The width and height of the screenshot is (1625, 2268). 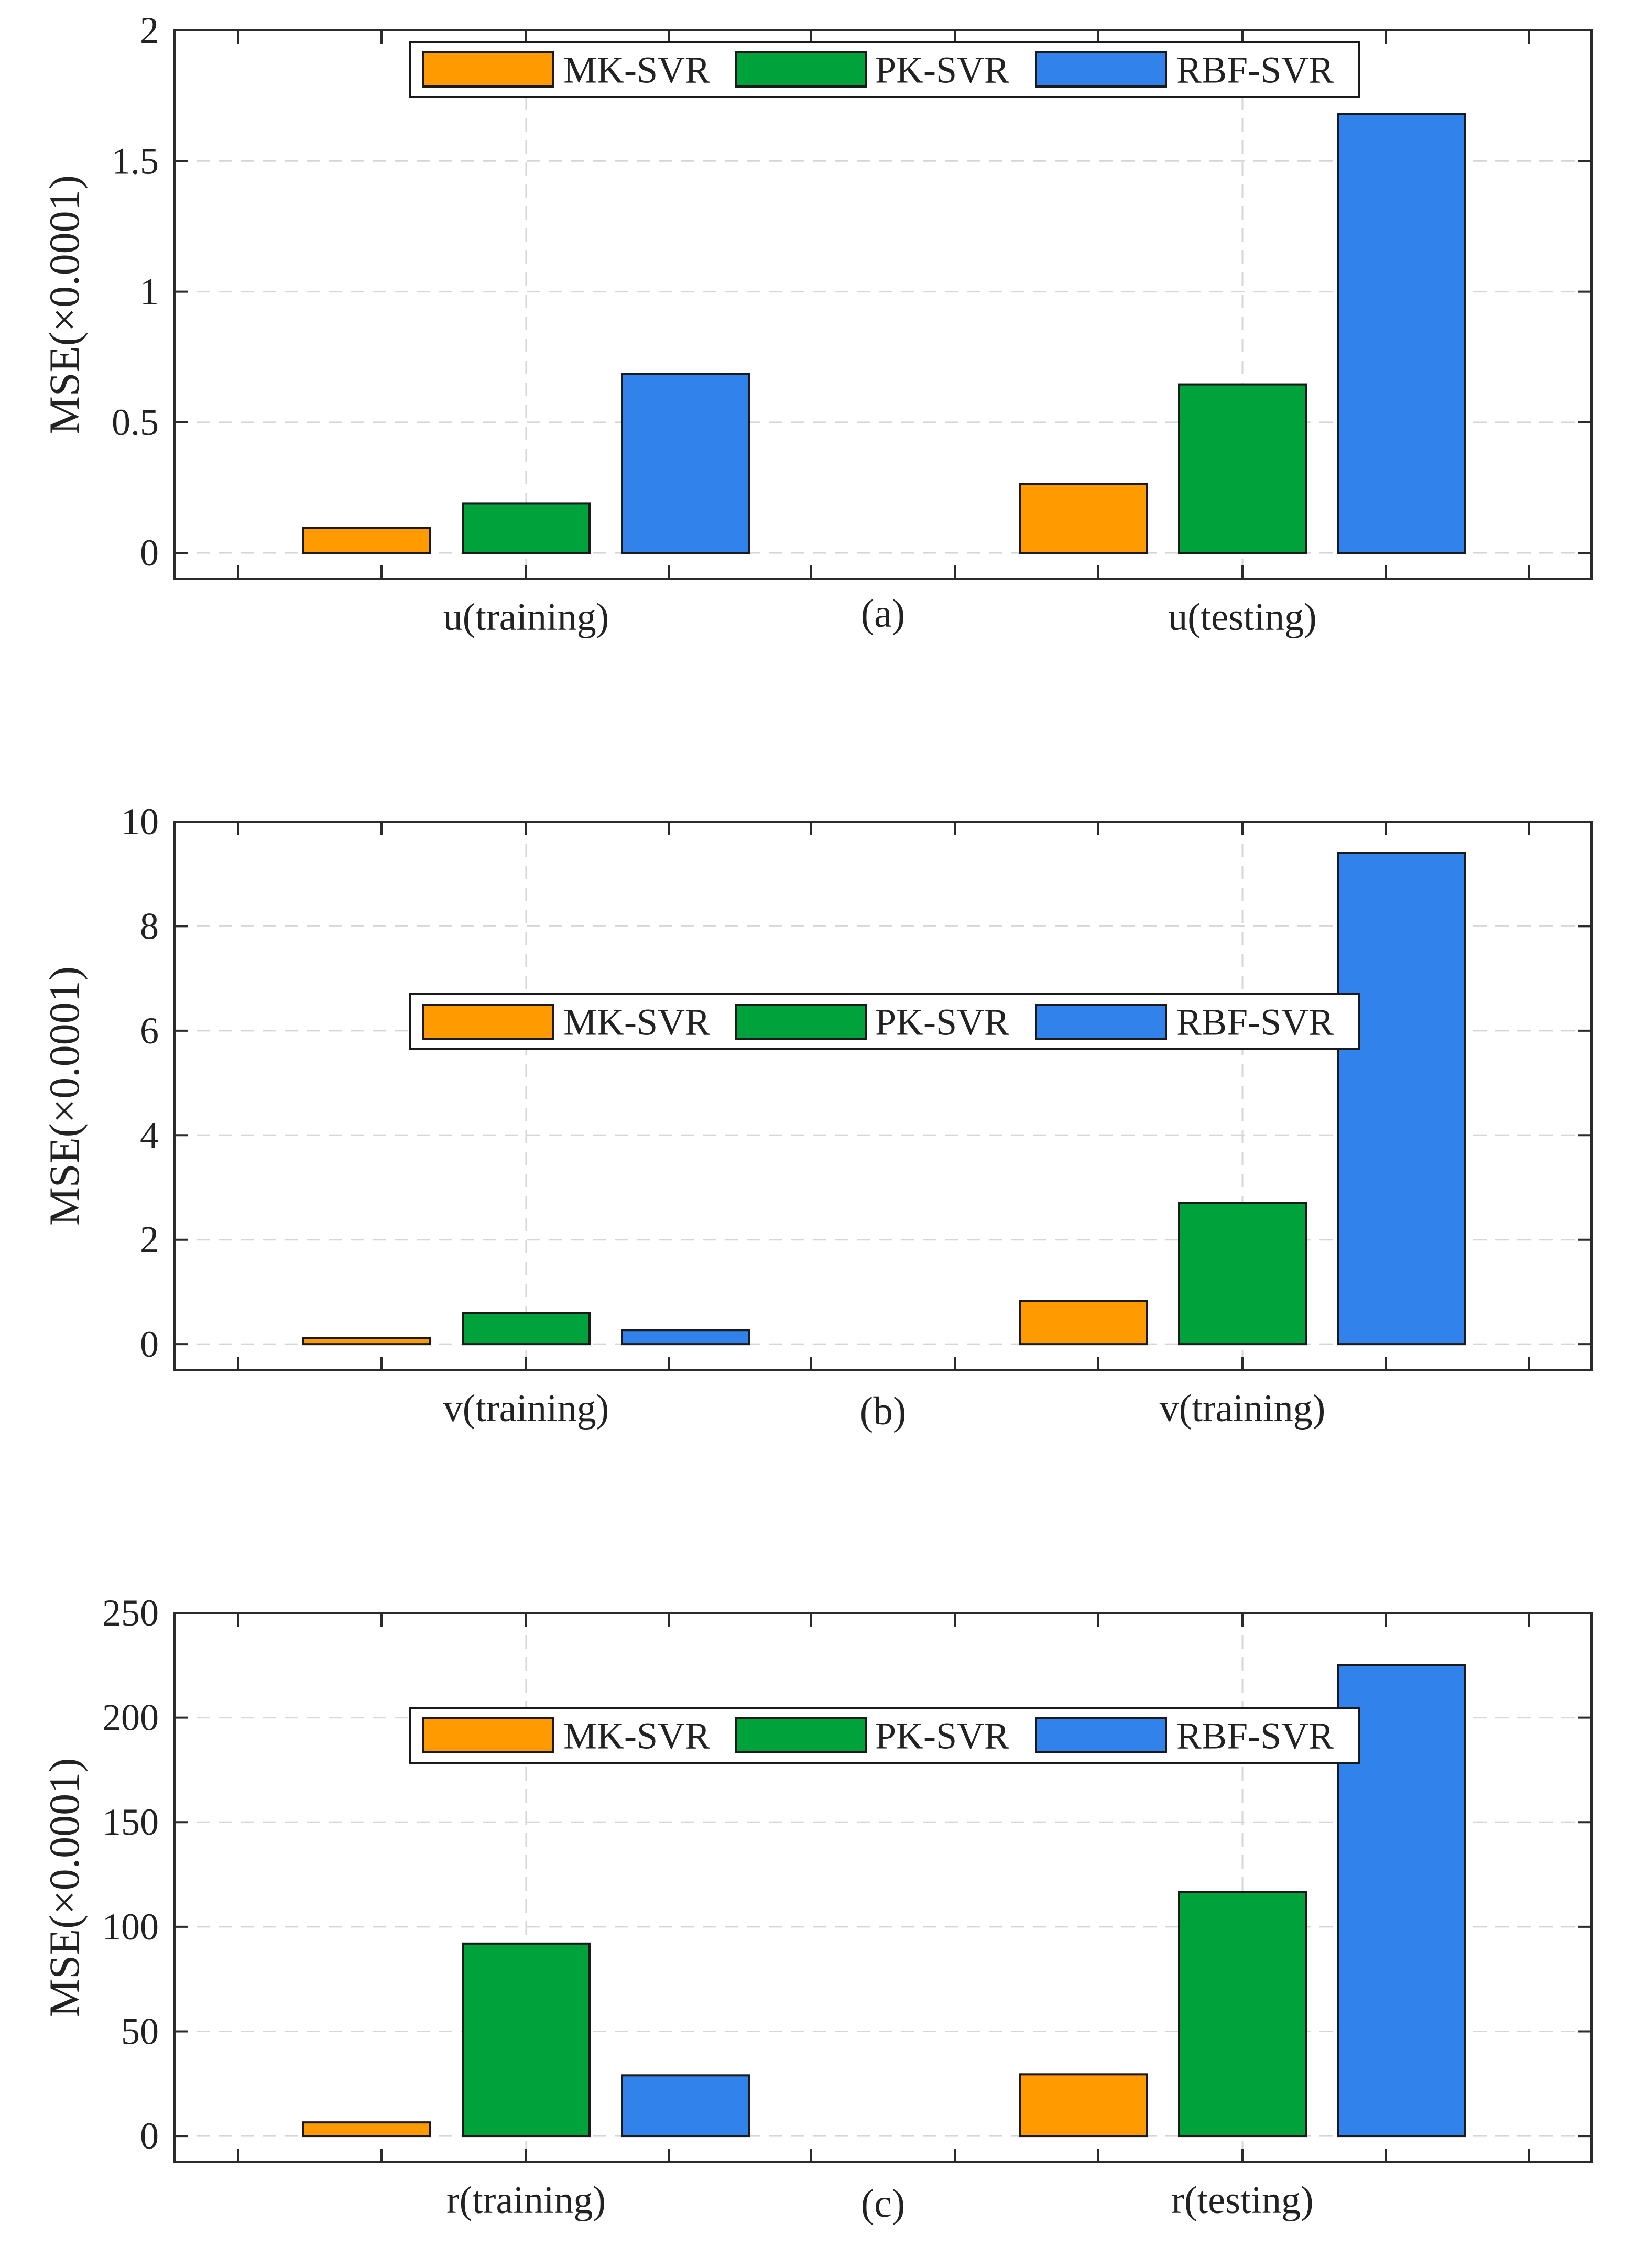 What do you see at coordinates (140, 2031) in the screenshot?
I see `y-tick-label: 50` at bounding box center [140, 2031].